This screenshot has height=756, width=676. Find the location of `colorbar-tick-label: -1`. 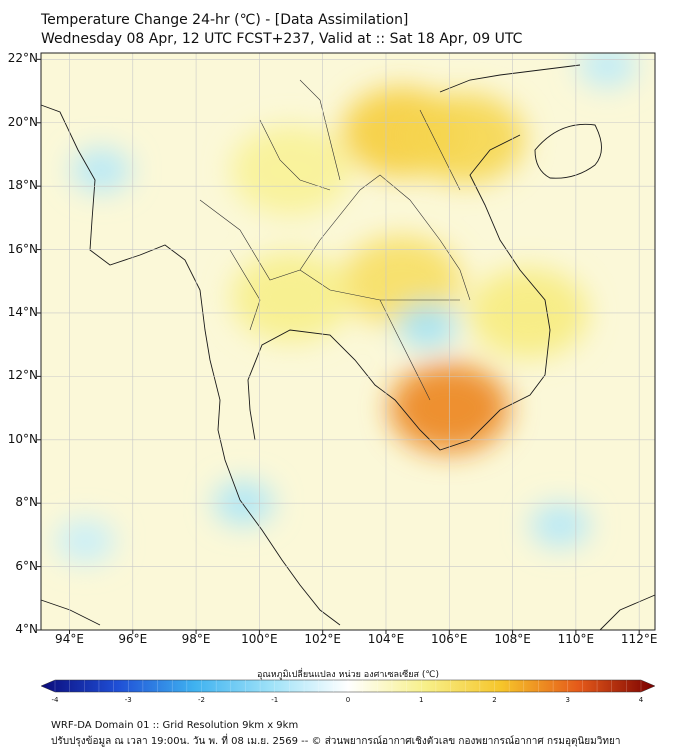

colorbar-tick-label: -1 is located at coordinates (275, 700).